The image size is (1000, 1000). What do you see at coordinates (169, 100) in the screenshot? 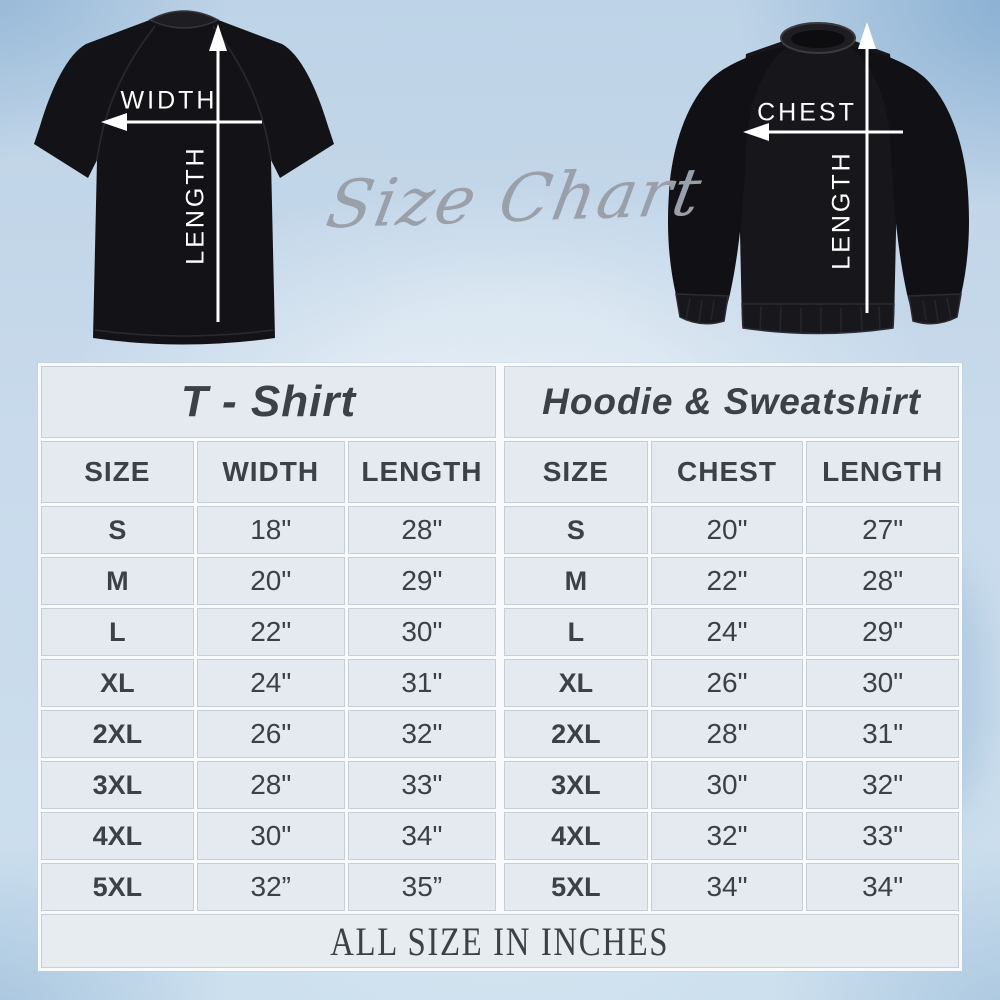
I see `tshirt-width-label: WIDTH` at bounding box center [169, 100].